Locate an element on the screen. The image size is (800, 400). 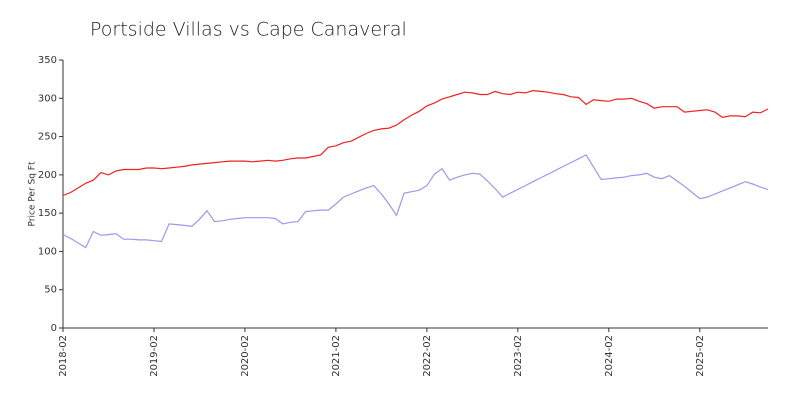
x-tick-label: 2018-02 is located at coordinates (63, 356).